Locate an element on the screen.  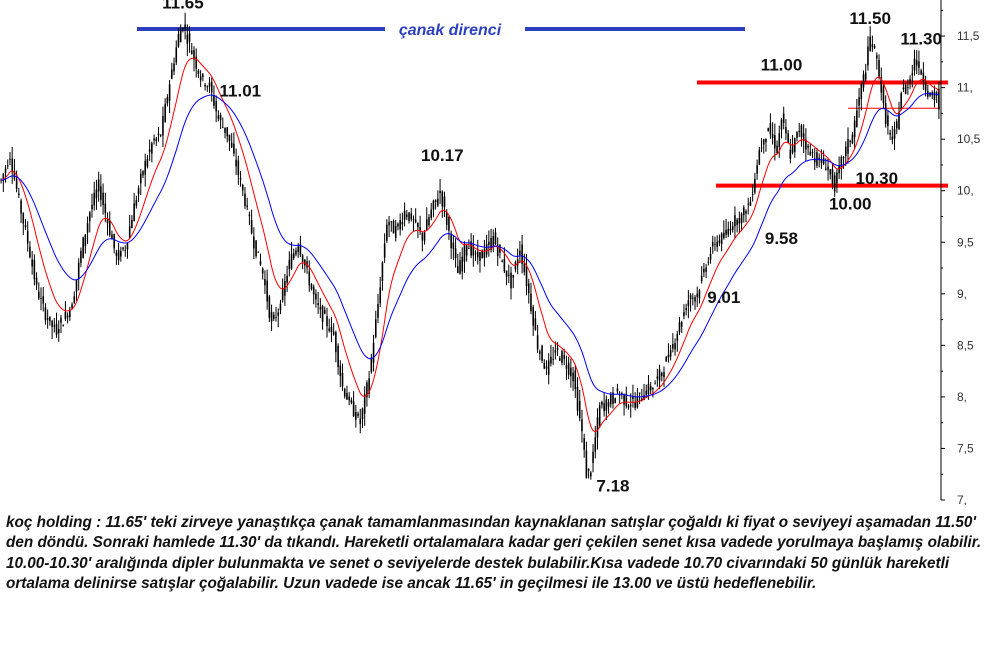
y-tick-label: 7,5 is located at coordinates (965, 448).